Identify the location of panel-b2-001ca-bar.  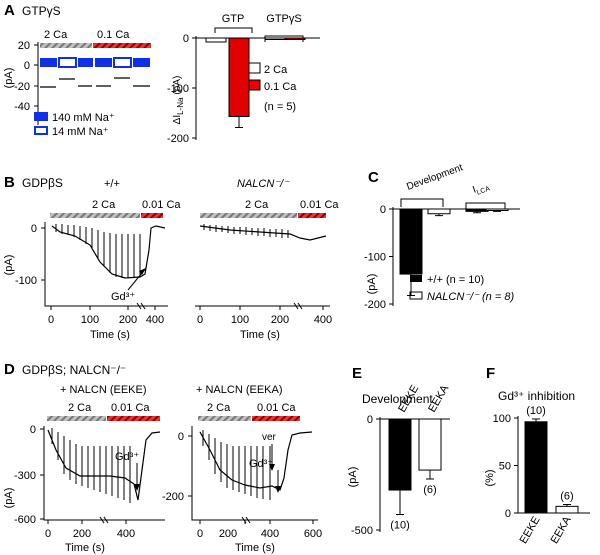
(312, 215).